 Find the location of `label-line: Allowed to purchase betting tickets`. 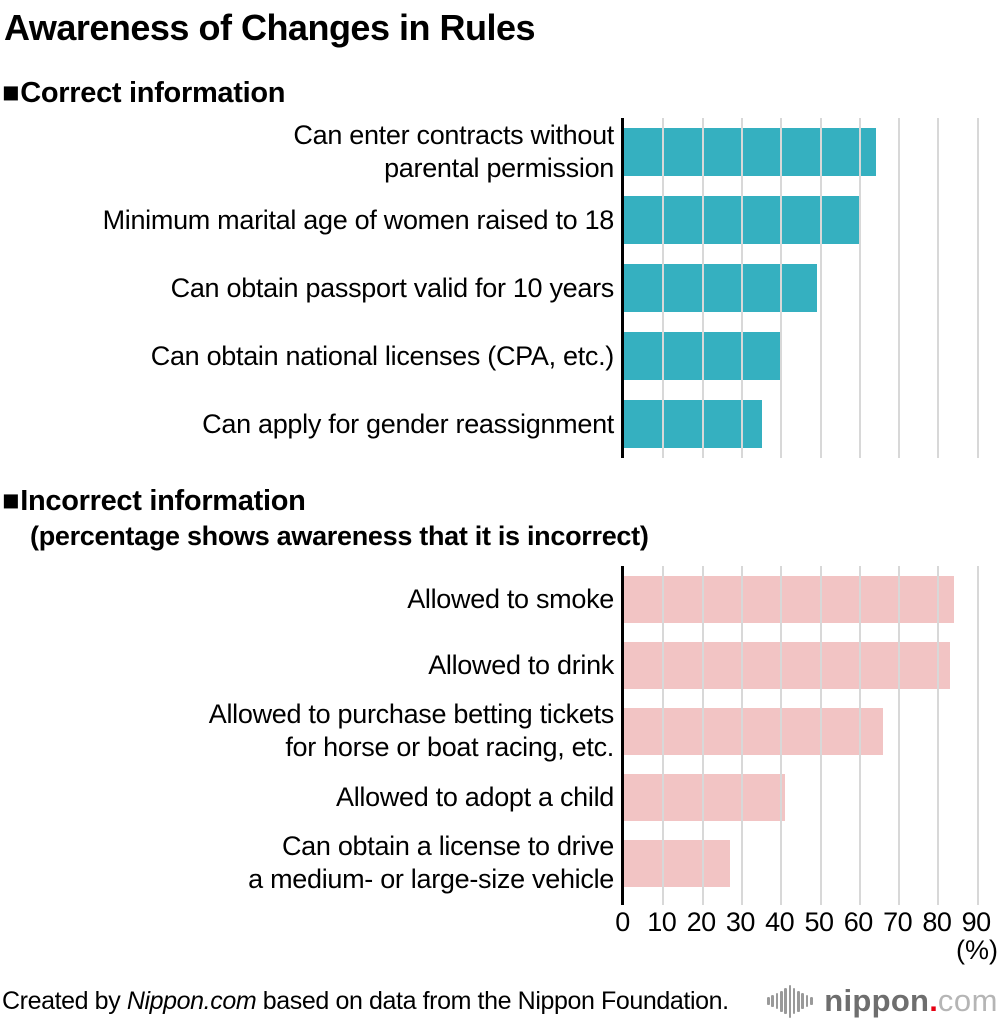

label-line: Allowed to purchase betting tickets is located at coordinates (411, 714).